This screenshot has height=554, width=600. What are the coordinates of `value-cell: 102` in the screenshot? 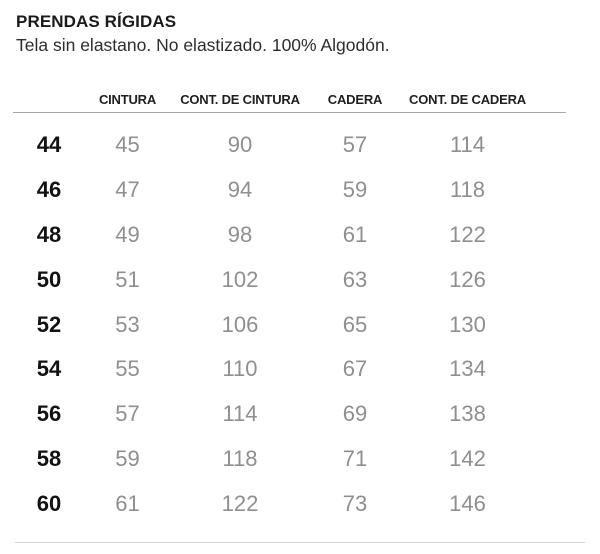 It's located at (240, 279).